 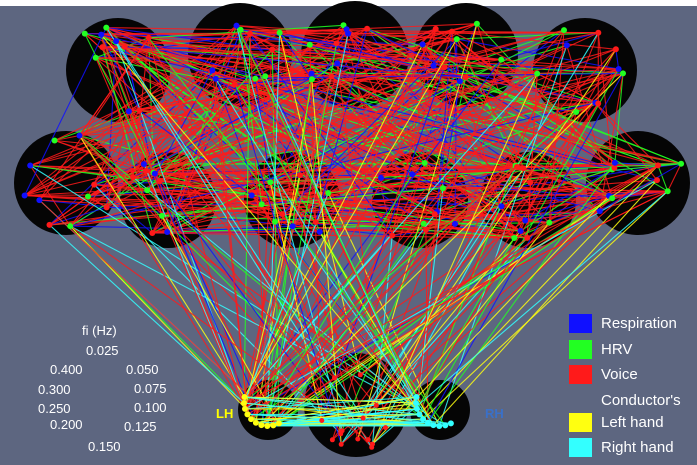 I want to click on voice-swatch, so click(x=580, y=374).